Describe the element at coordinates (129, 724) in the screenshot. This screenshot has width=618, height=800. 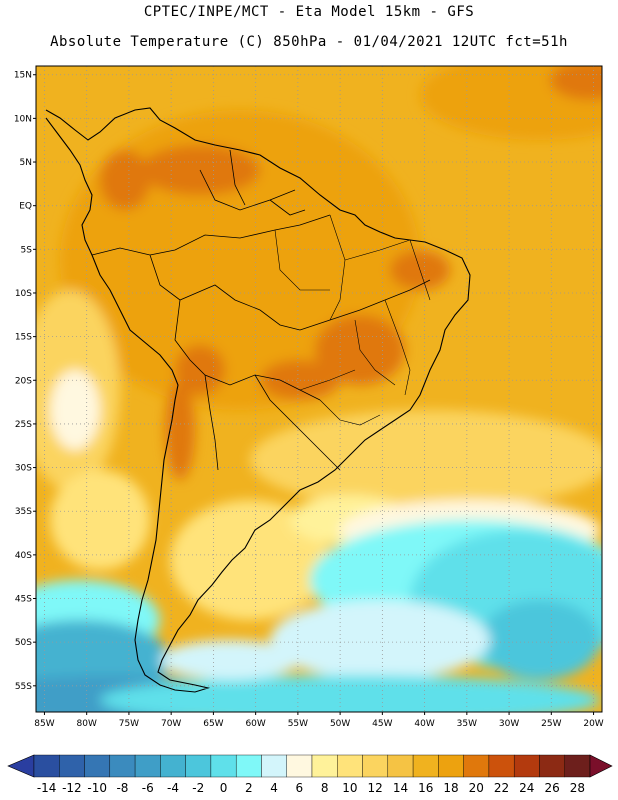
I see `longitude-label: 75W` at that location.